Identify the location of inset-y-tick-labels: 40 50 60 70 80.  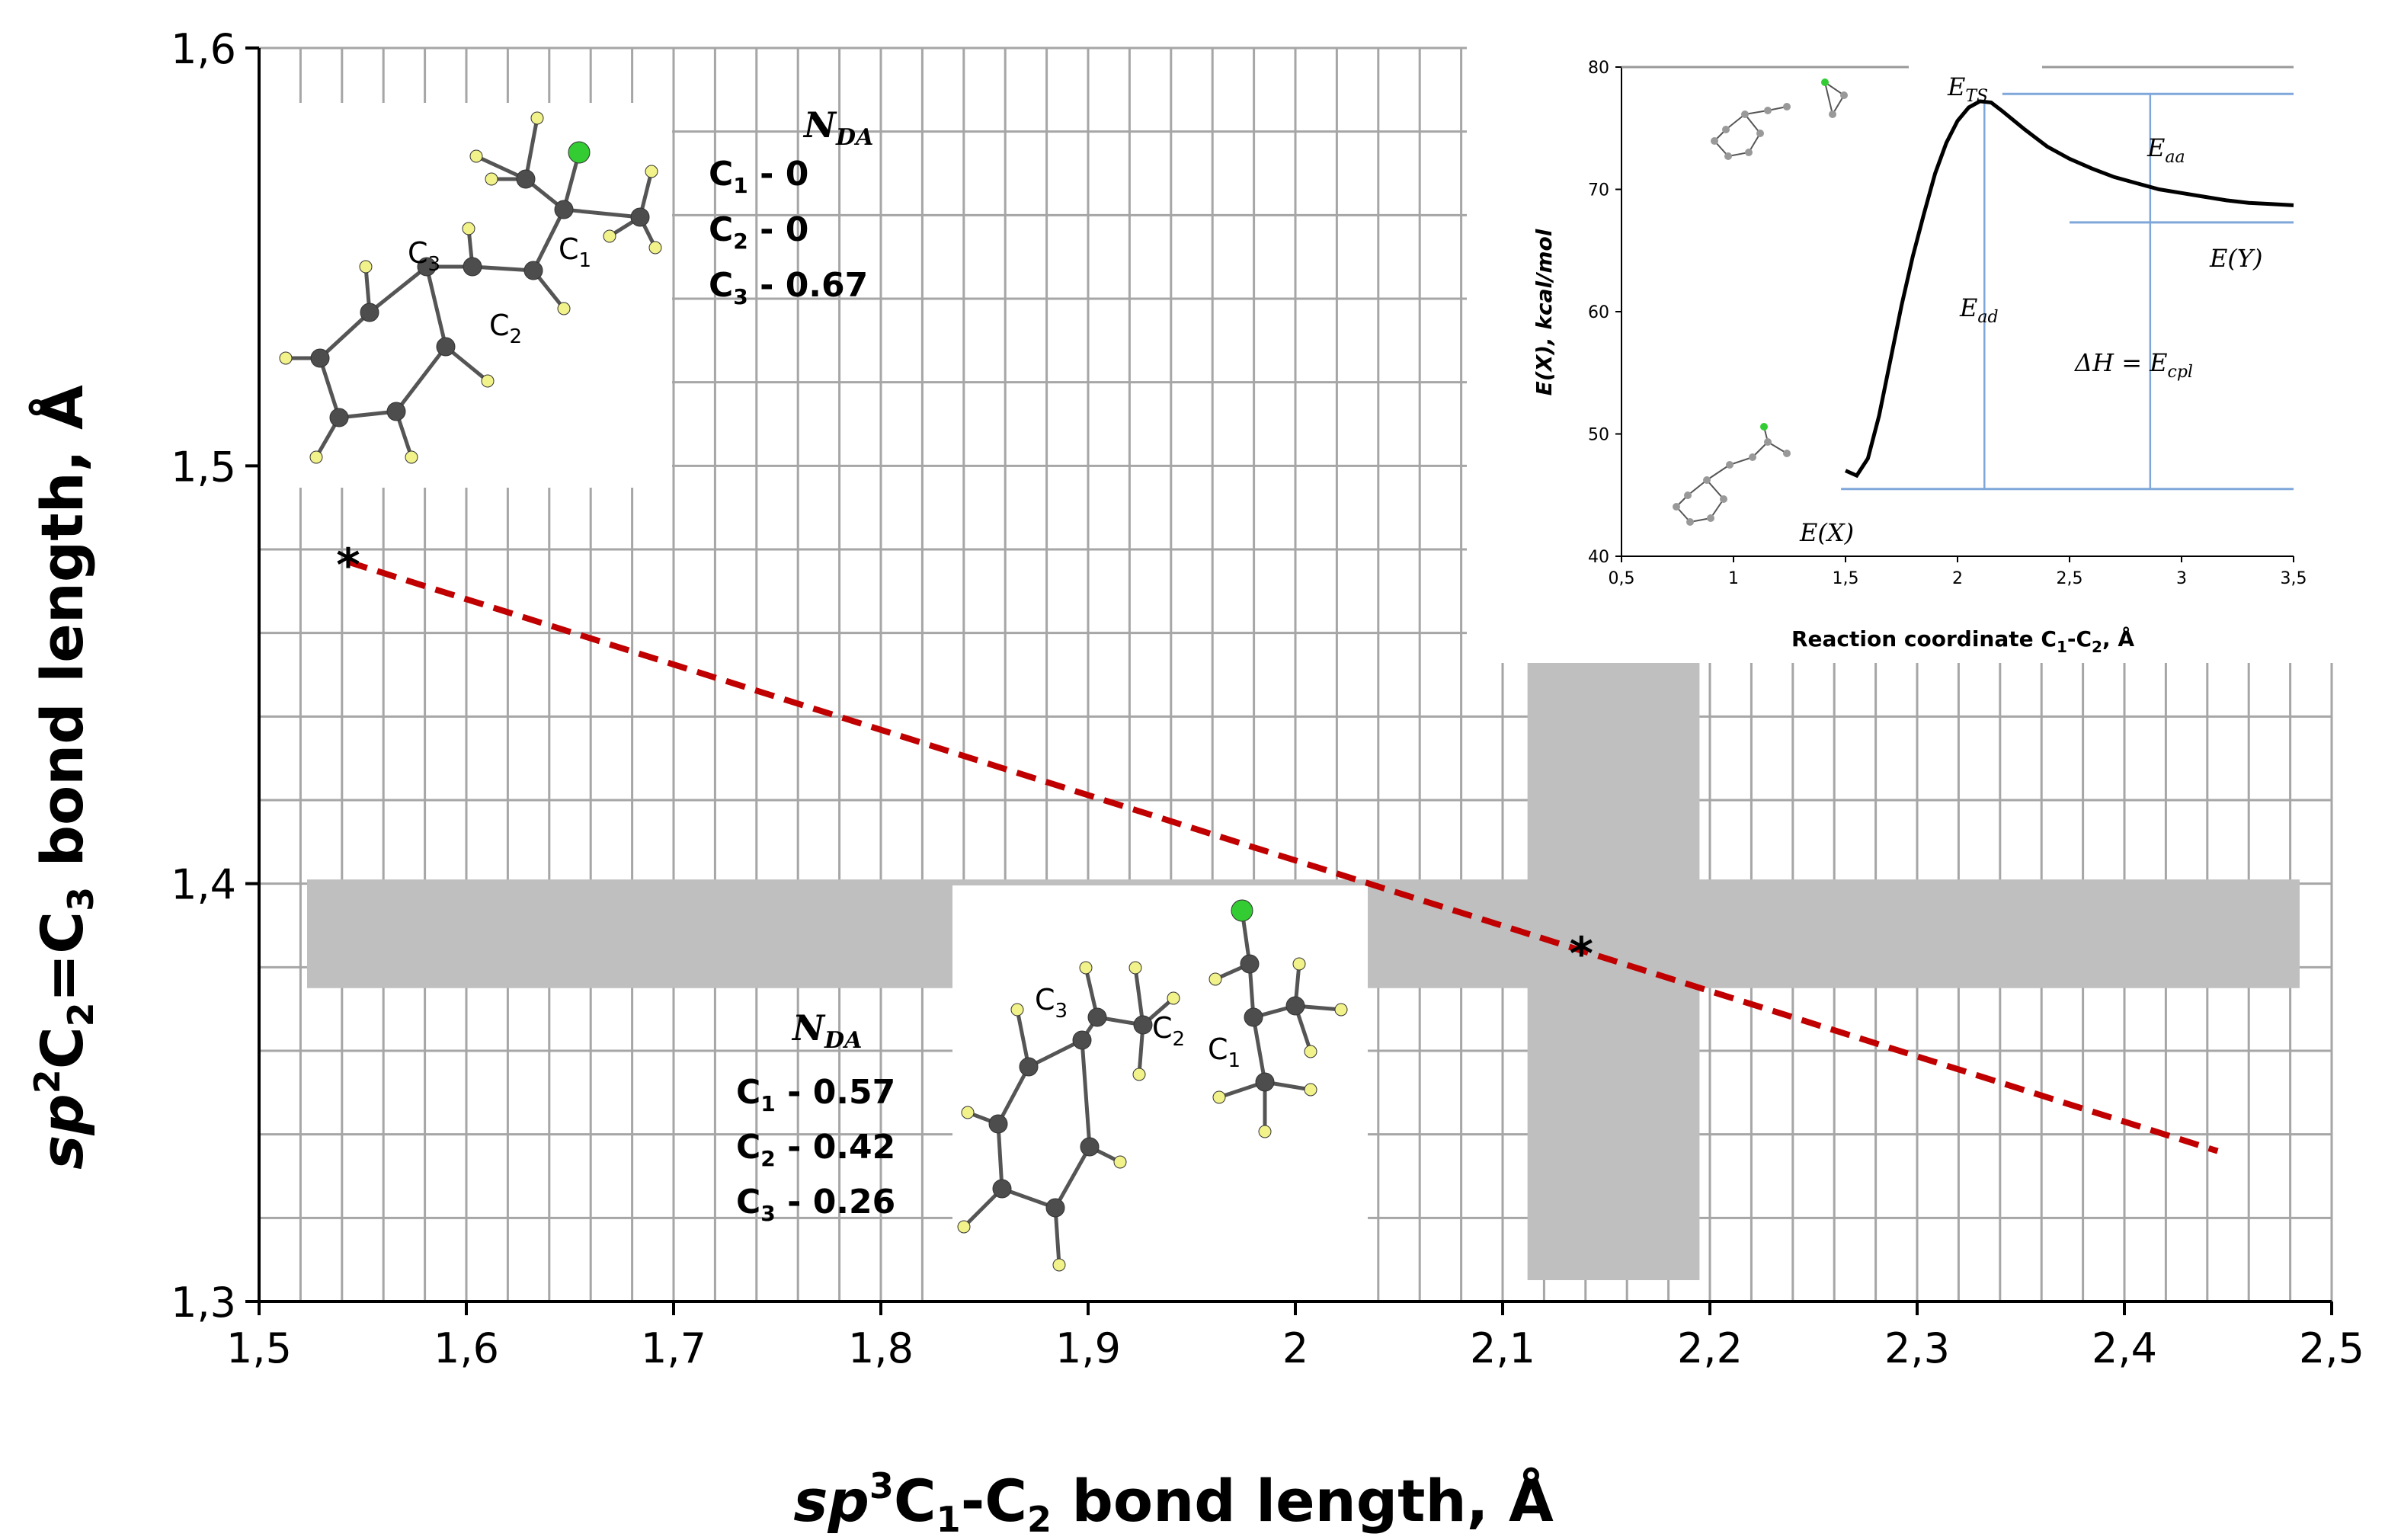
(1598, 313).